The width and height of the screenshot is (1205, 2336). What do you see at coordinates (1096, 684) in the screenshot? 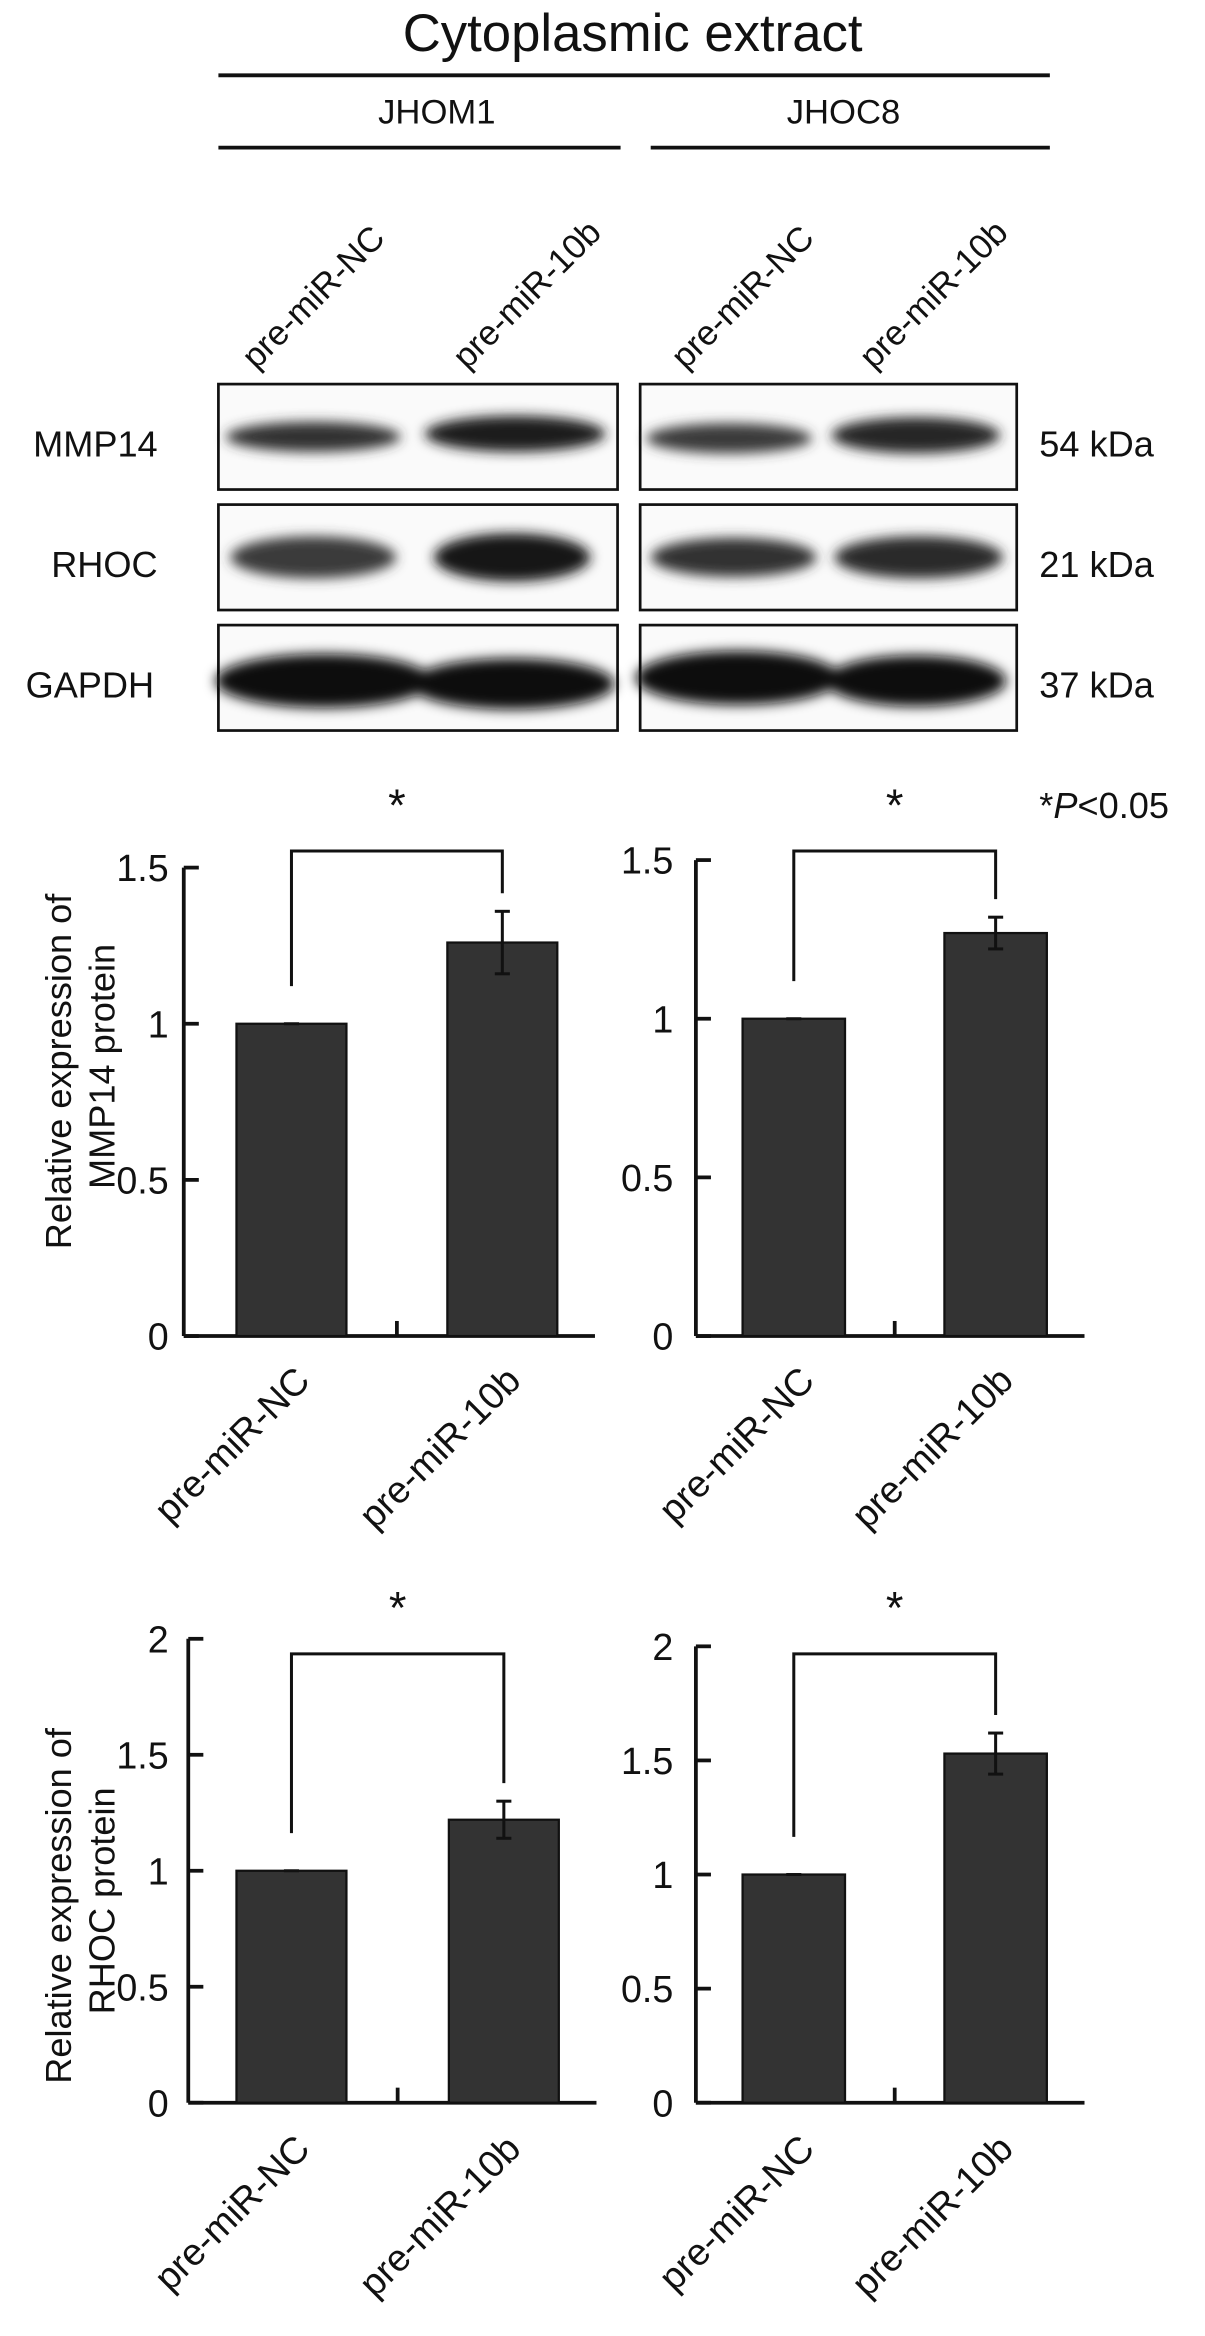
I see `blot-size-gapdh: 37 kDa` at bounding box center [1096, 684].